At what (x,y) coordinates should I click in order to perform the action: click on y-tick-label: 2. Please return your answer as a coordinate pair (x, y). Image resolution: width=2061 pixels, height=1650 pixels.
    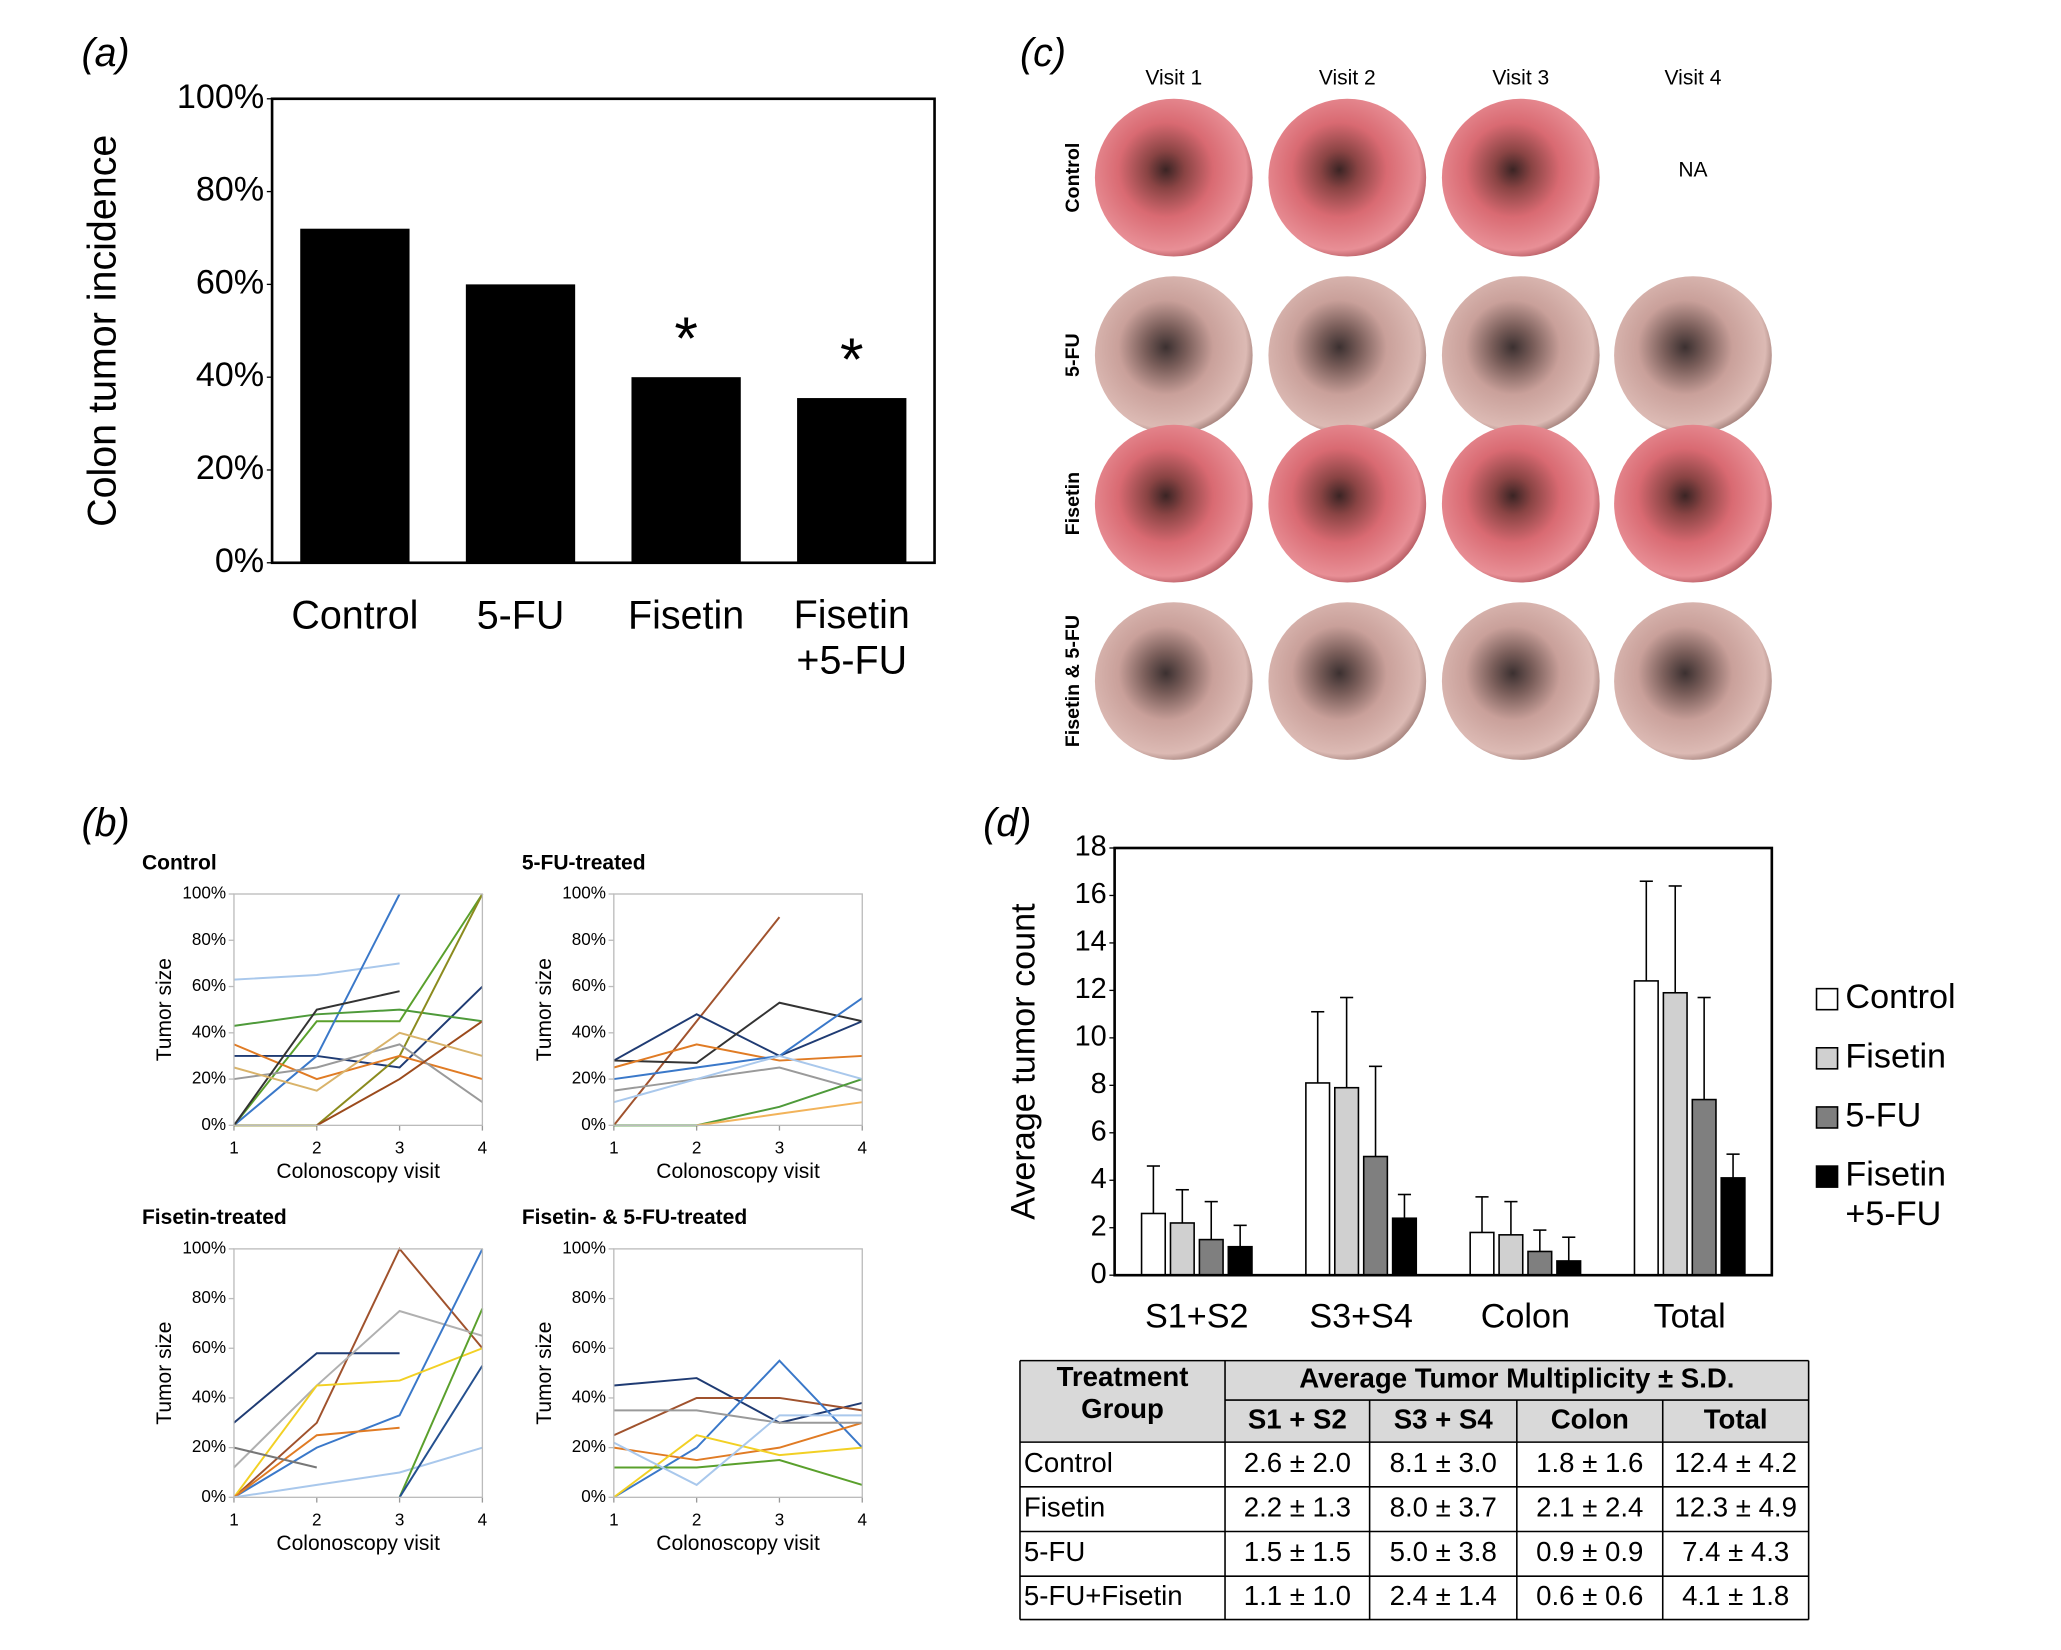
    Looking at the image, I should click on (1099, 1226).